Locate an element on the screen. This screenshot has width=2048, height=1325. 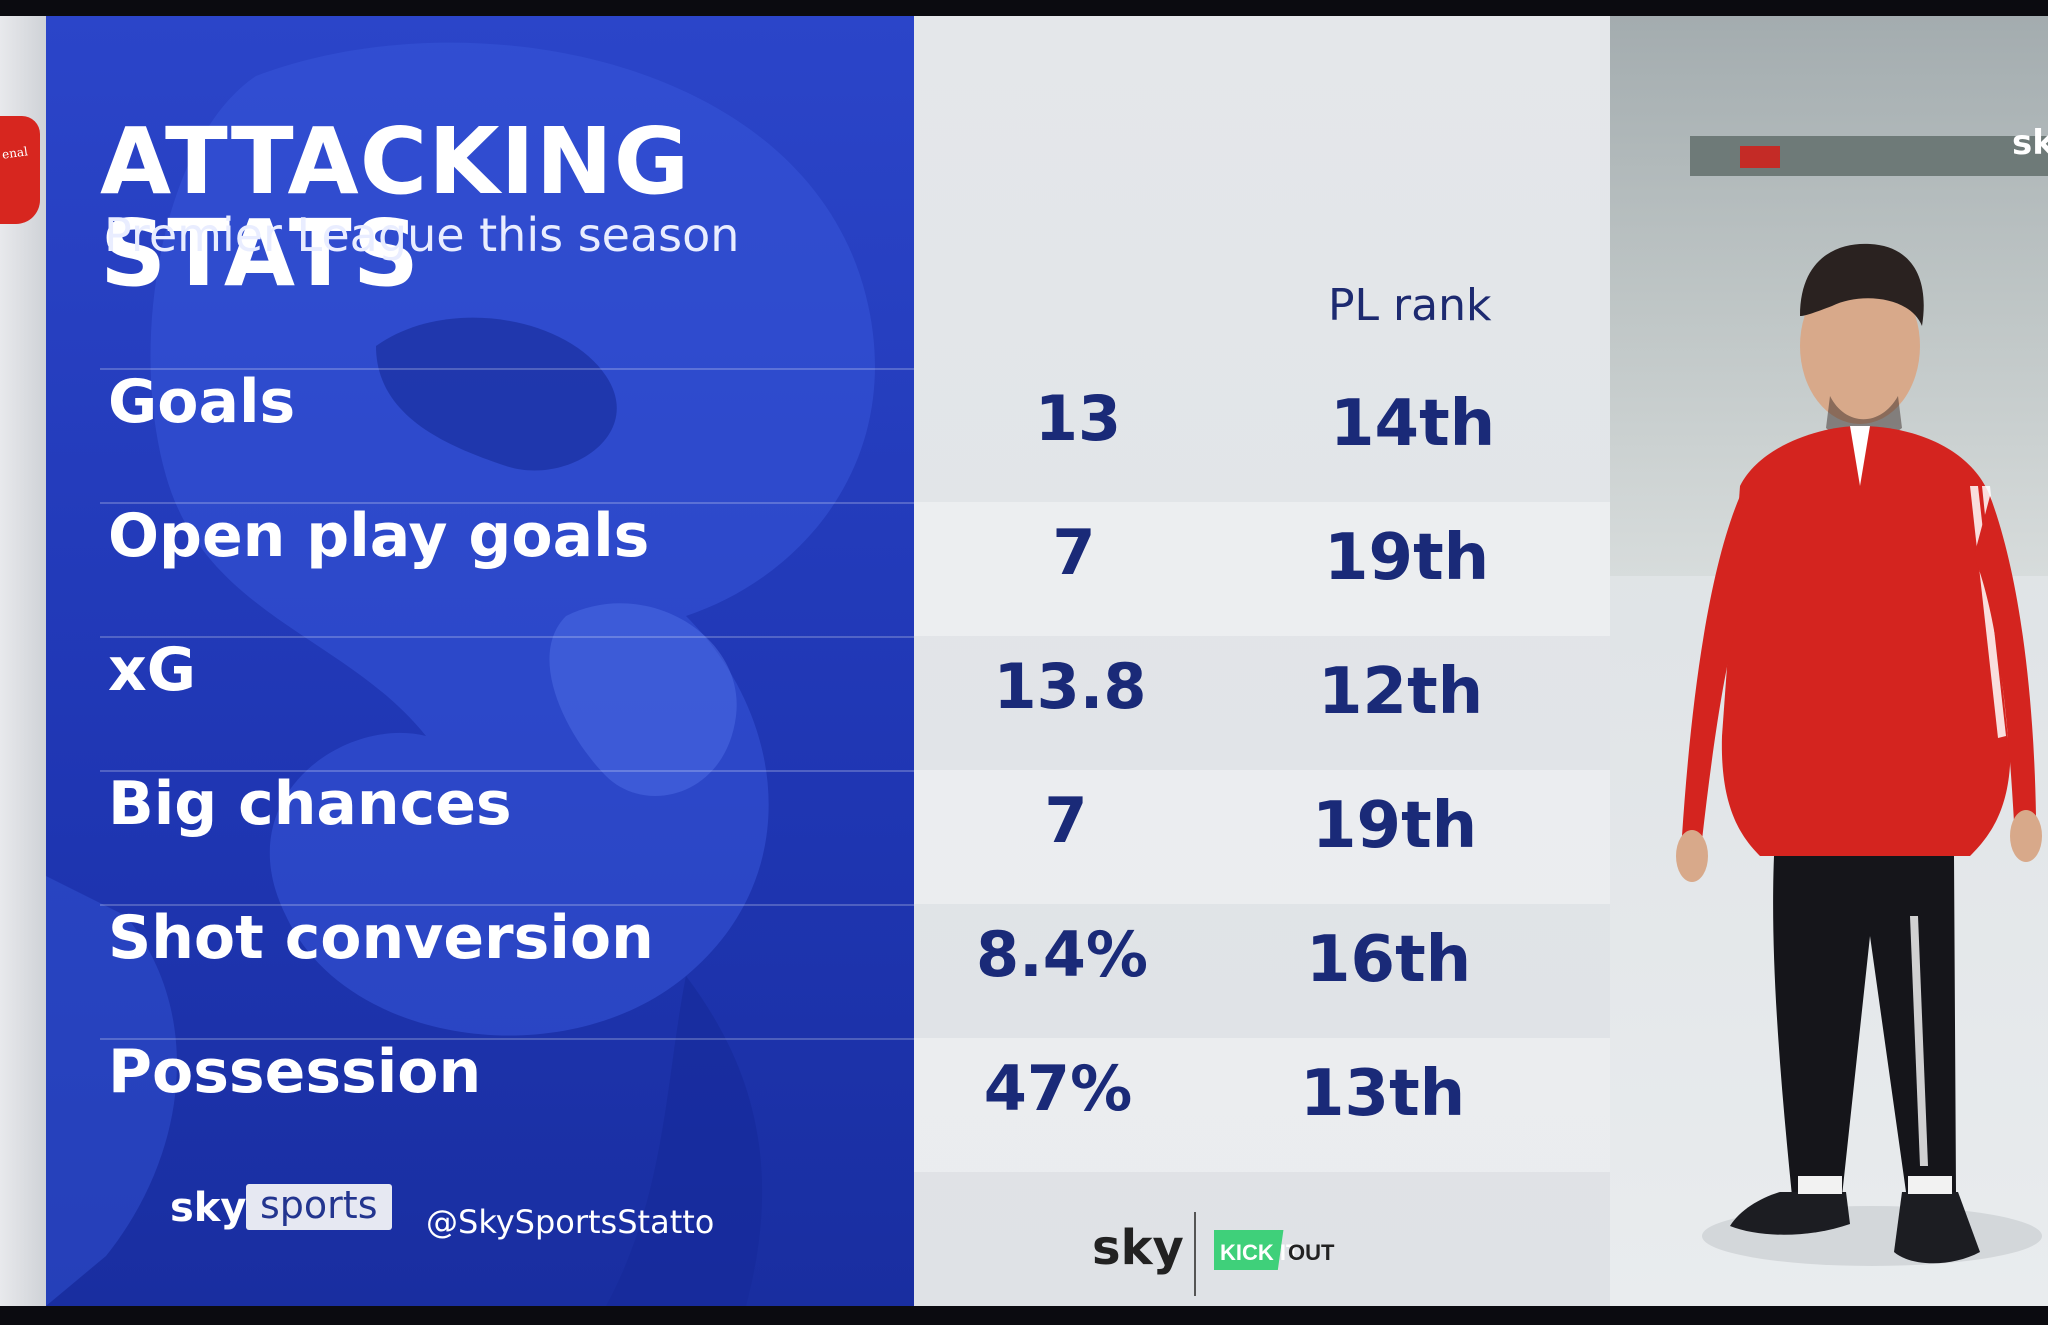
crest-text: enal is located at coordinates (15, 153).